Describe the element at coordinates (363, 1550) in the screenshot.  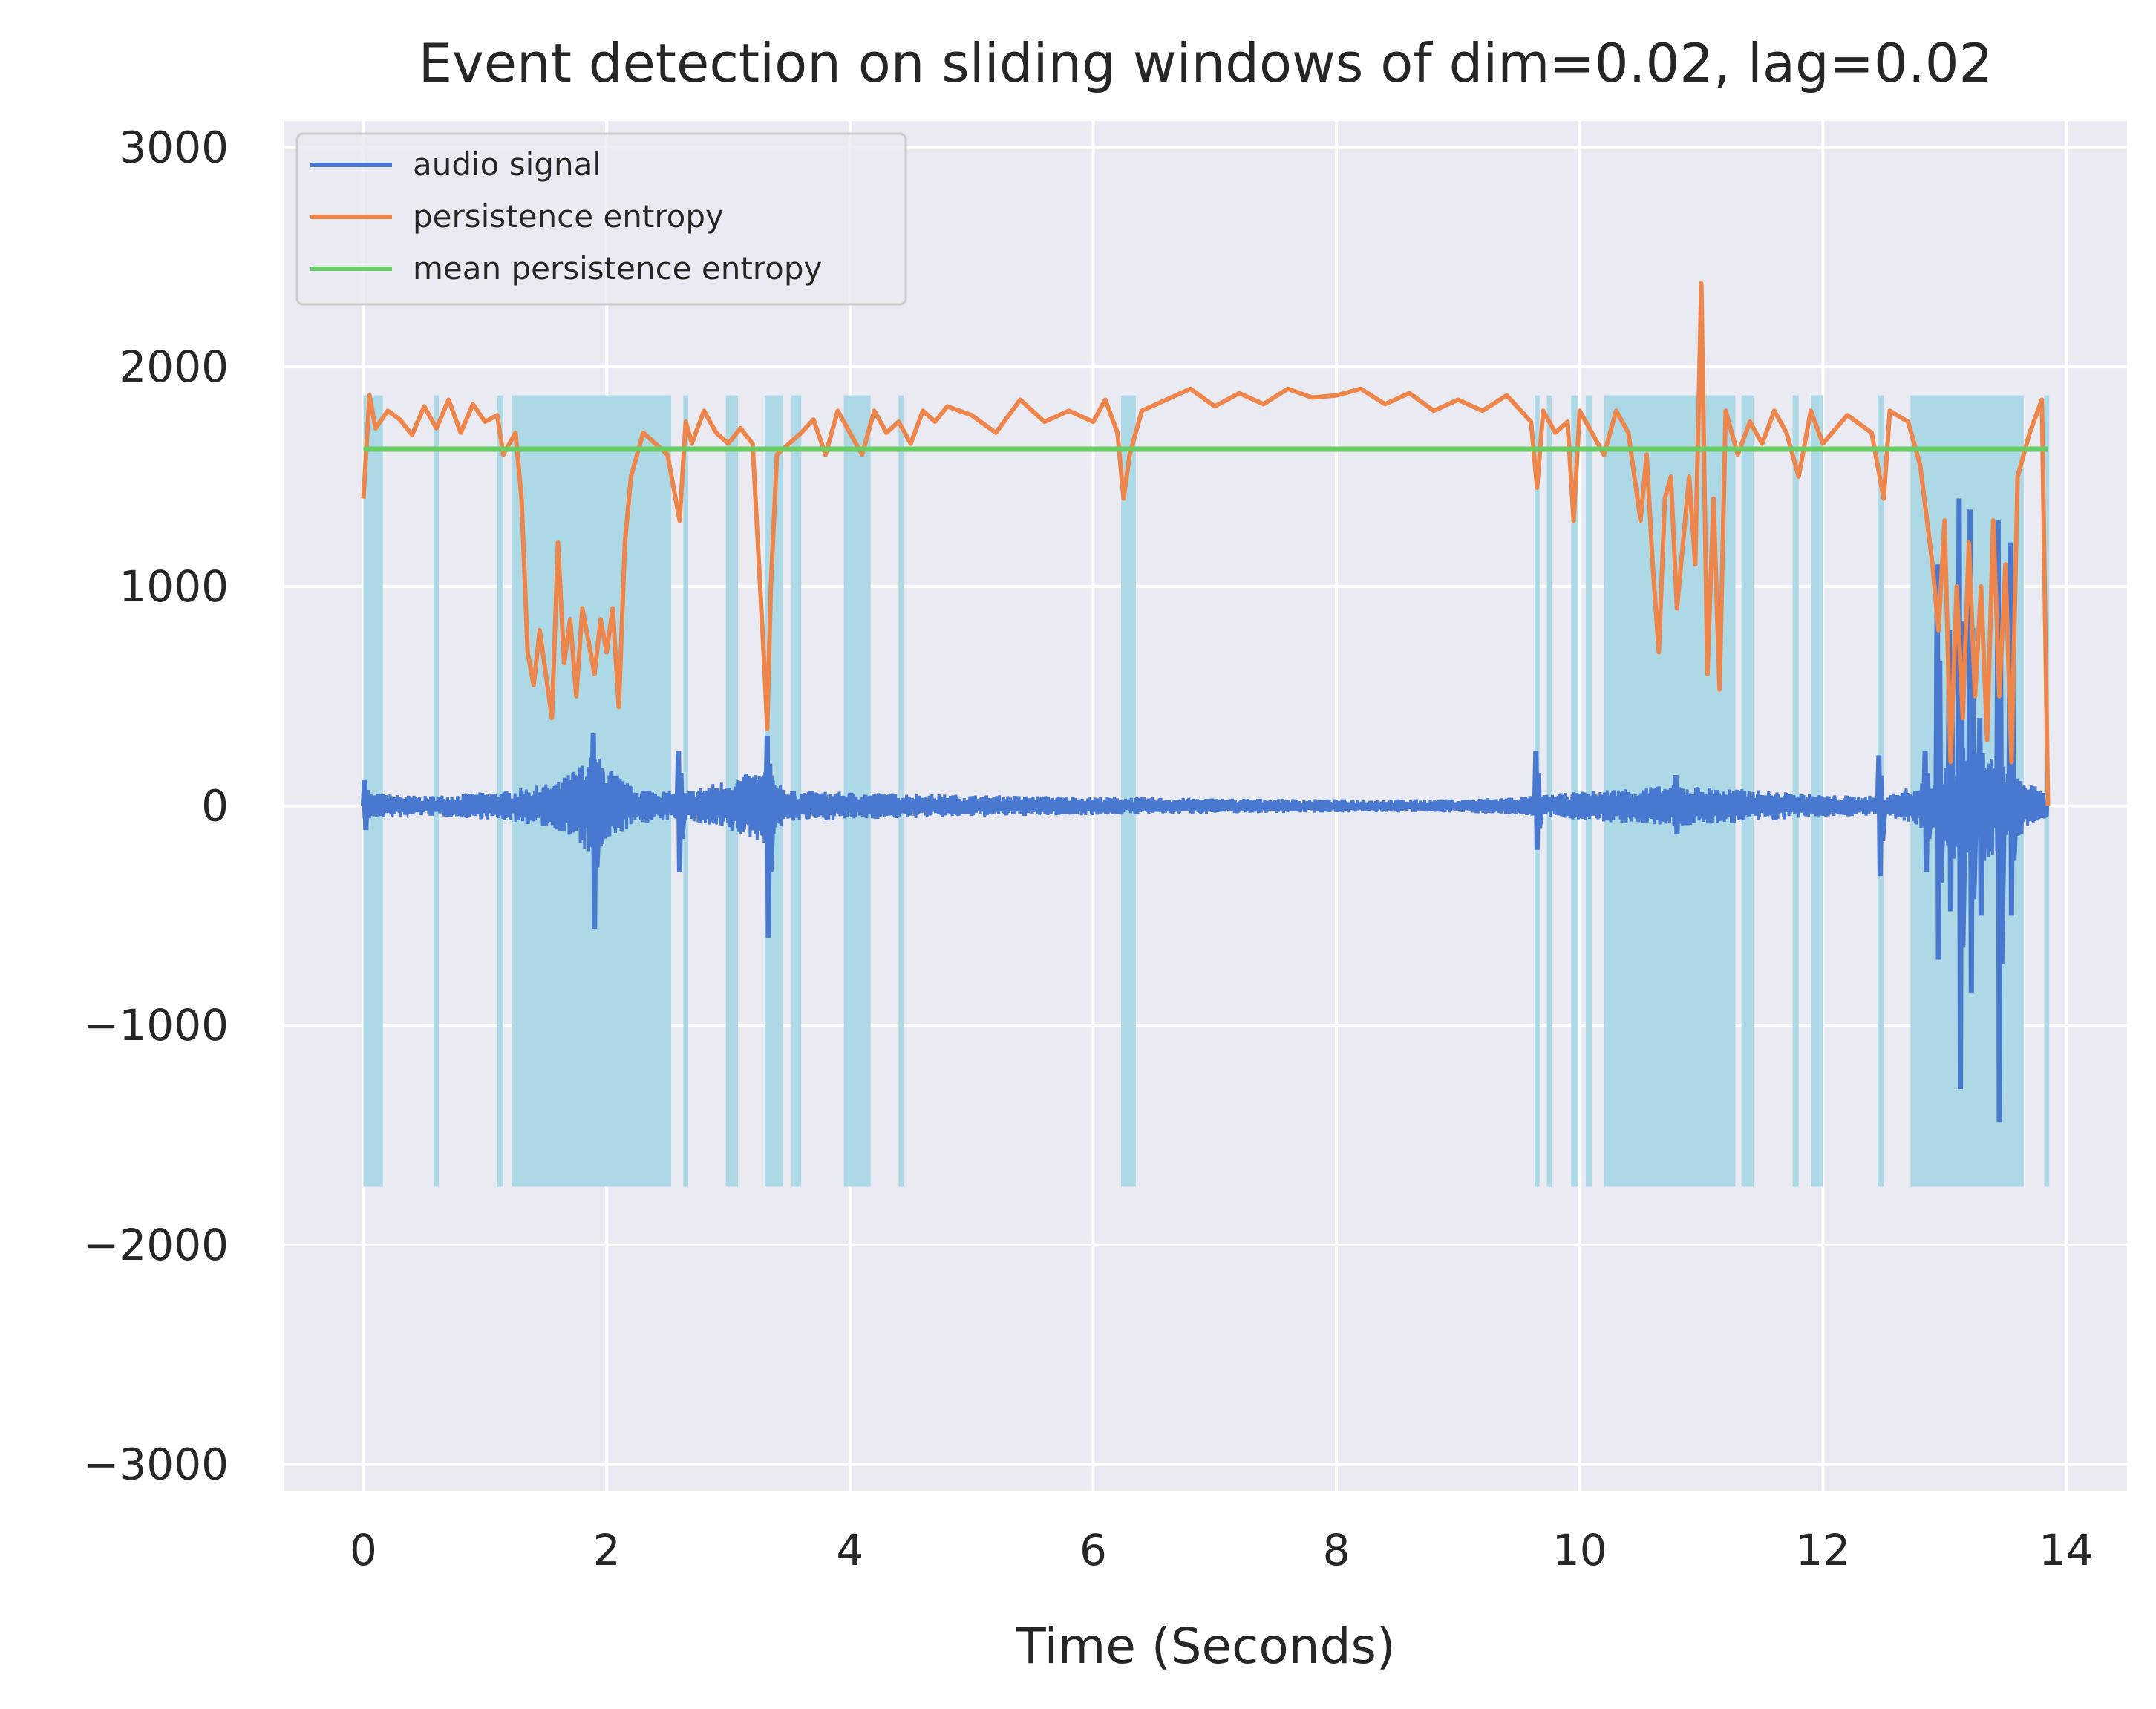
I see `x-tick-label: 0` at that location.